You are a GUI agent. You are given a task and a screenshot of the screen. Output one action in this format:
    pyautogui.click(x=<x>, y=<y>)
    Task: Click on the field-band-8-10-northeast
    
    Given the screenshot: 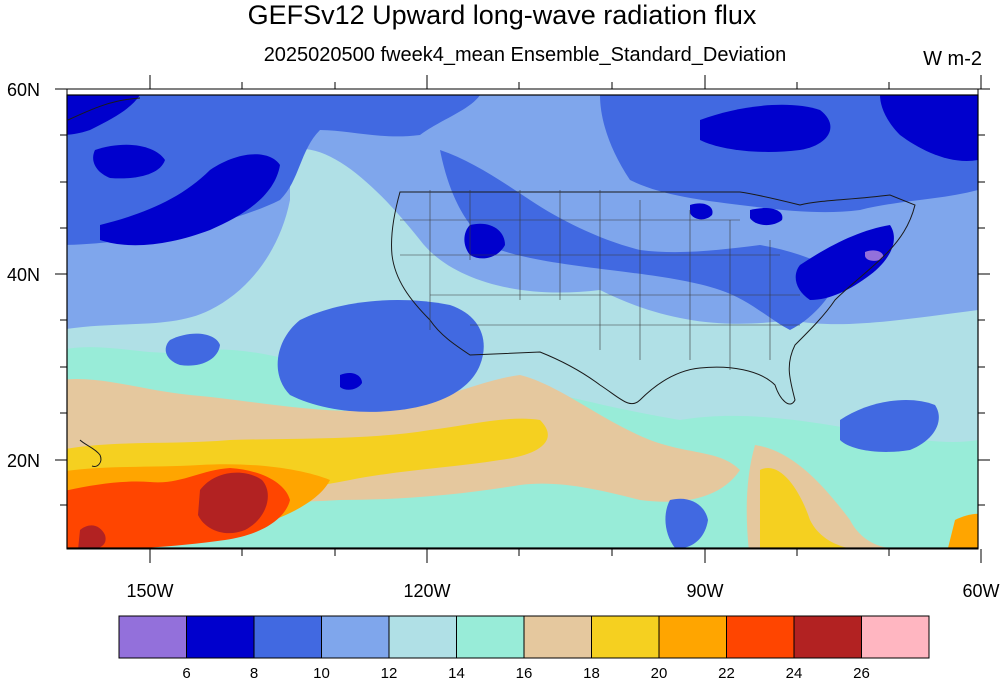 What is the action you would take?
    pyautogui.click(x=789, y=154)
    